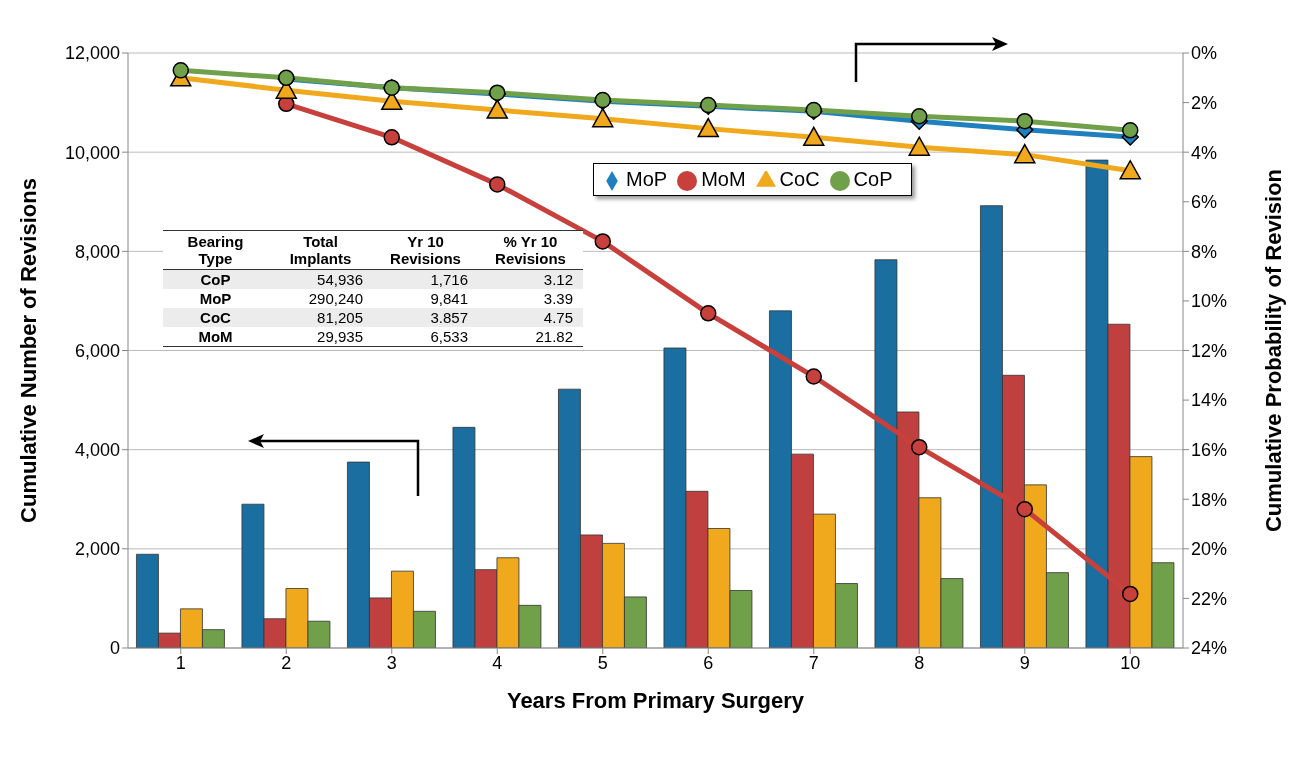  What do you see at coordinates (425, 250) in the screenshot?
I see `annotation: Yr 10 Revisions` at bounding box center [425, 250].